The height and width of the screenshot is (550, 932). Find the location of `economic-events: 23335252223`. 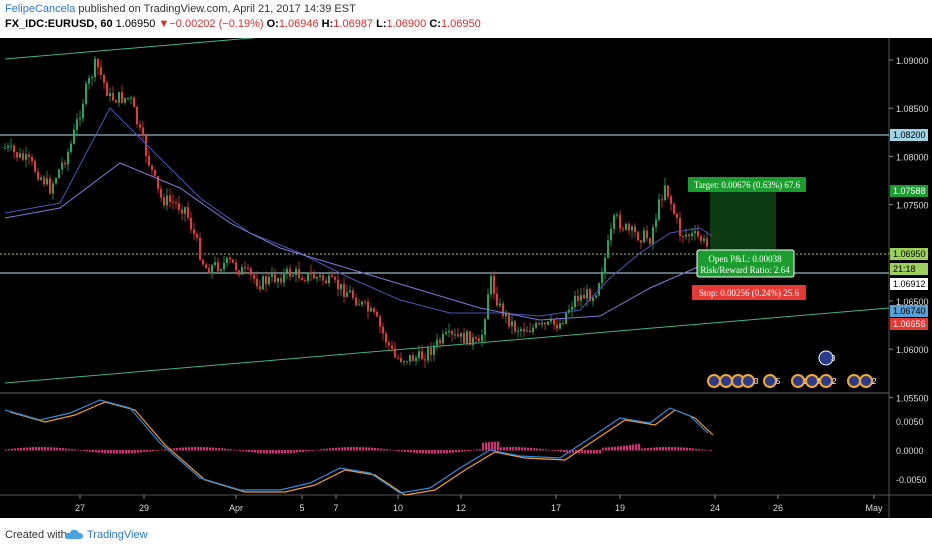

economic-events: 23335252223 is located at coordinates (792, 369).